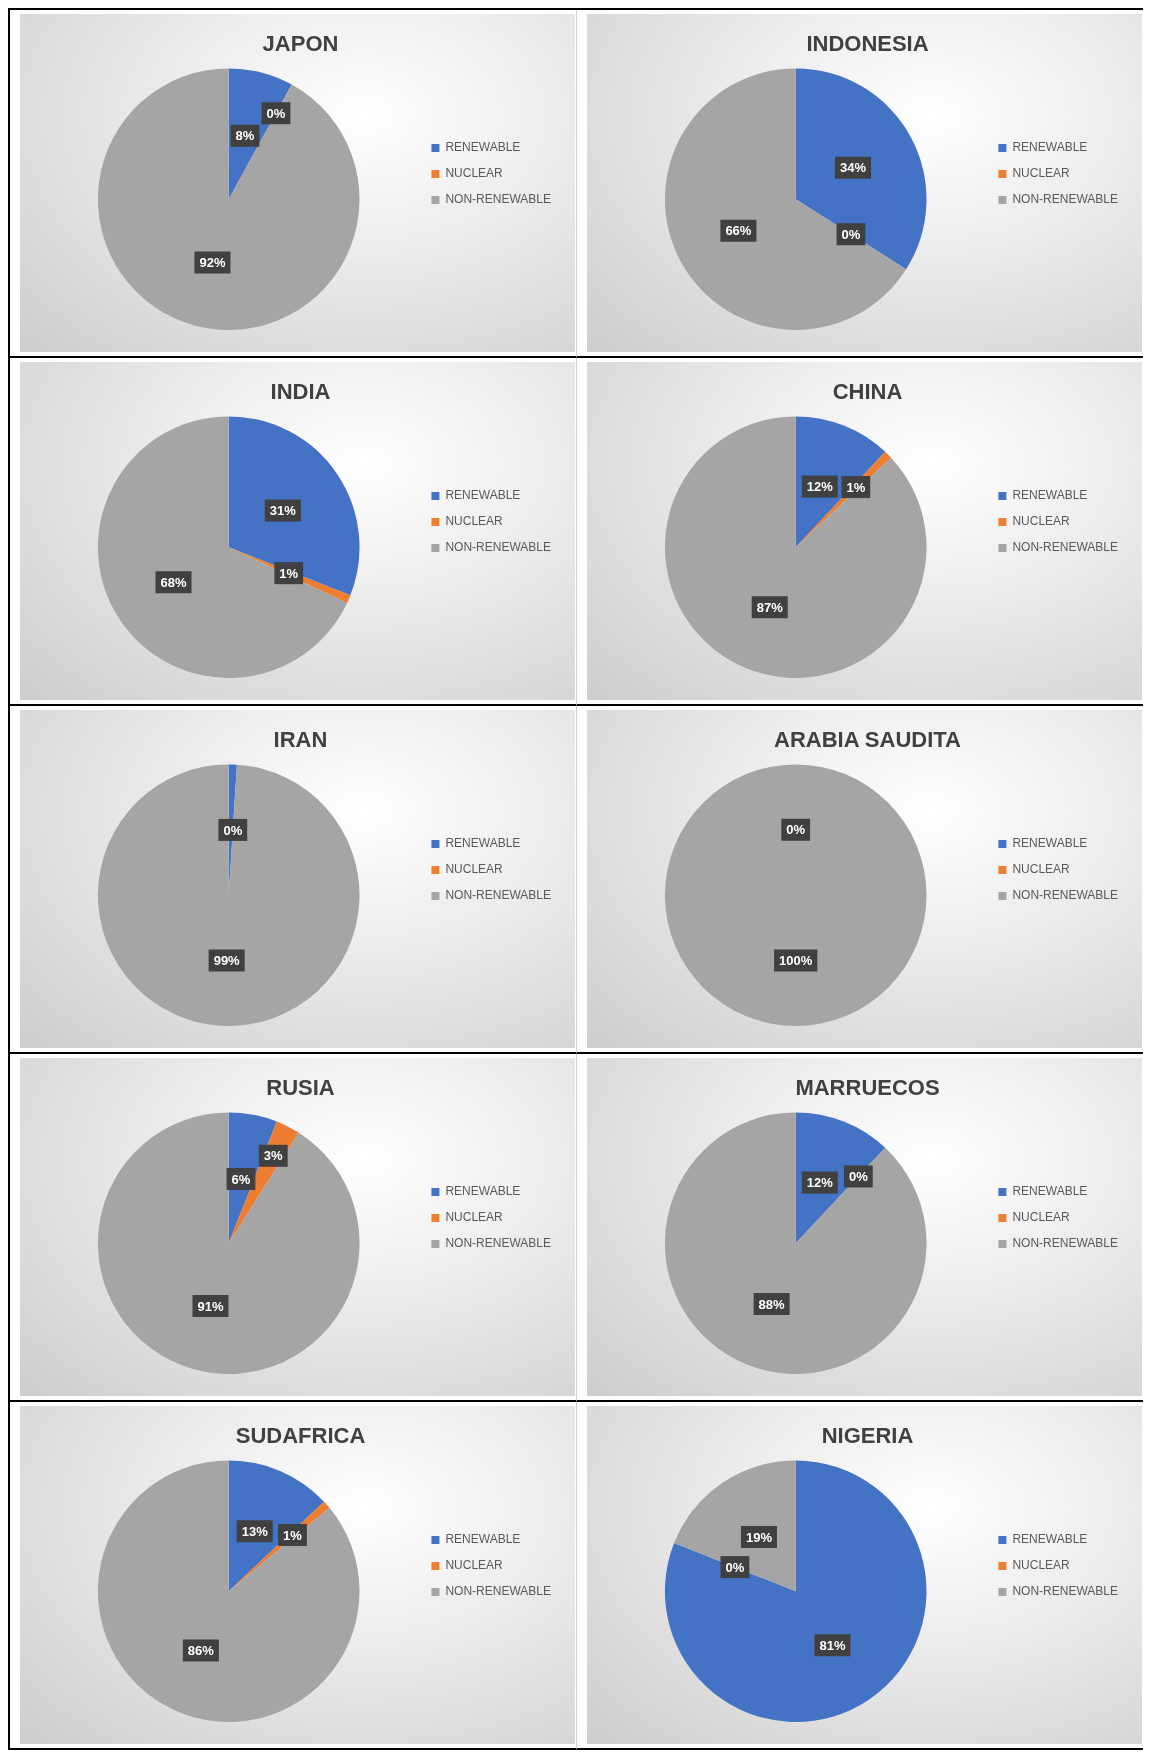  What do you see at coordinates (853, 168) in the screenshot?
I see `data-label: 34%` at bounding box center [853, 168].